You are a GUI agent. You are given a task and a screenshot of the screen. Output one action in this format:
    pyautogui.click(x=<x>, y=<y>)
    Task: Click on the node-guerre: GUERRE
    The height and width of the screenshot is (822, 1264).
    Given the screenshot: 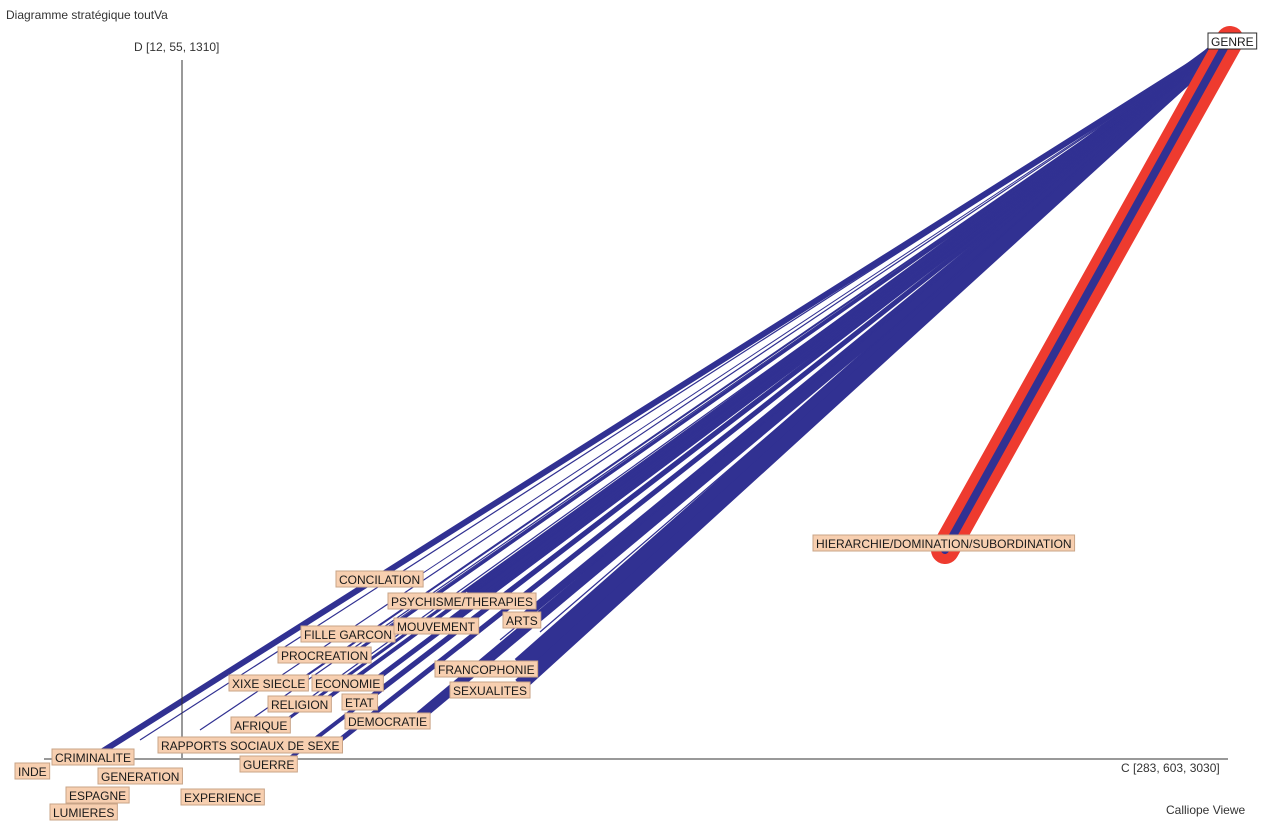 What is the action you would take?
    pyautogui.click(x=268, y=764)
    